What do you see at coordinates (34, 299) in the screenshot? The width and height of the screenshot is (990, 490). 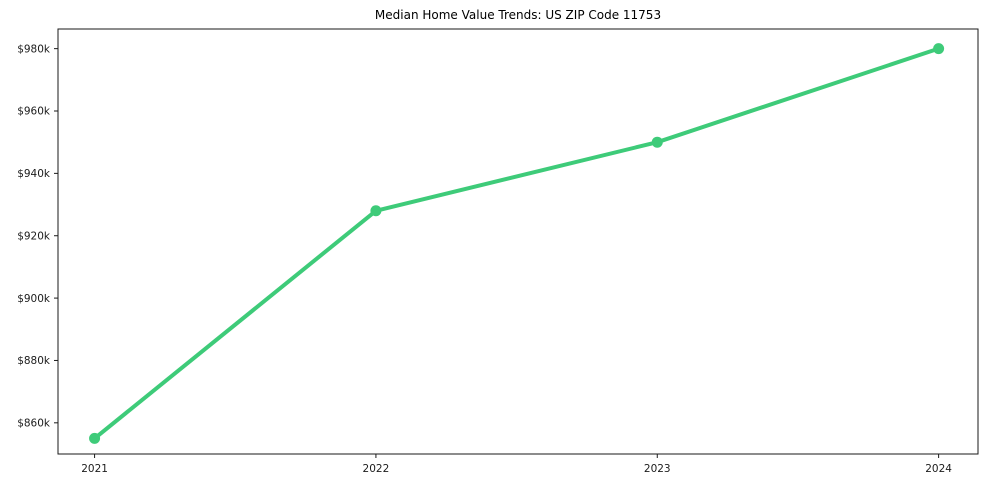 I see `y-tick-label: $900k` at bounding box center [34, 299].